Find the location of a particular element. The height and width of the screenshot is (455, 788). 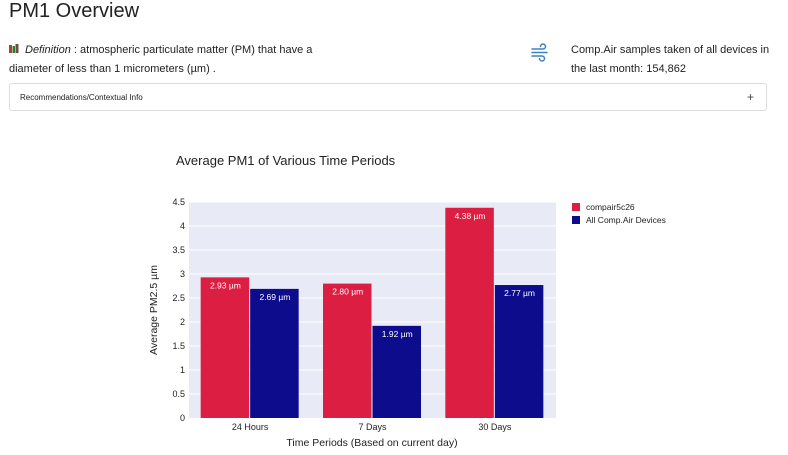

y-tick-label: 2 is located at coordinates (182, 322).